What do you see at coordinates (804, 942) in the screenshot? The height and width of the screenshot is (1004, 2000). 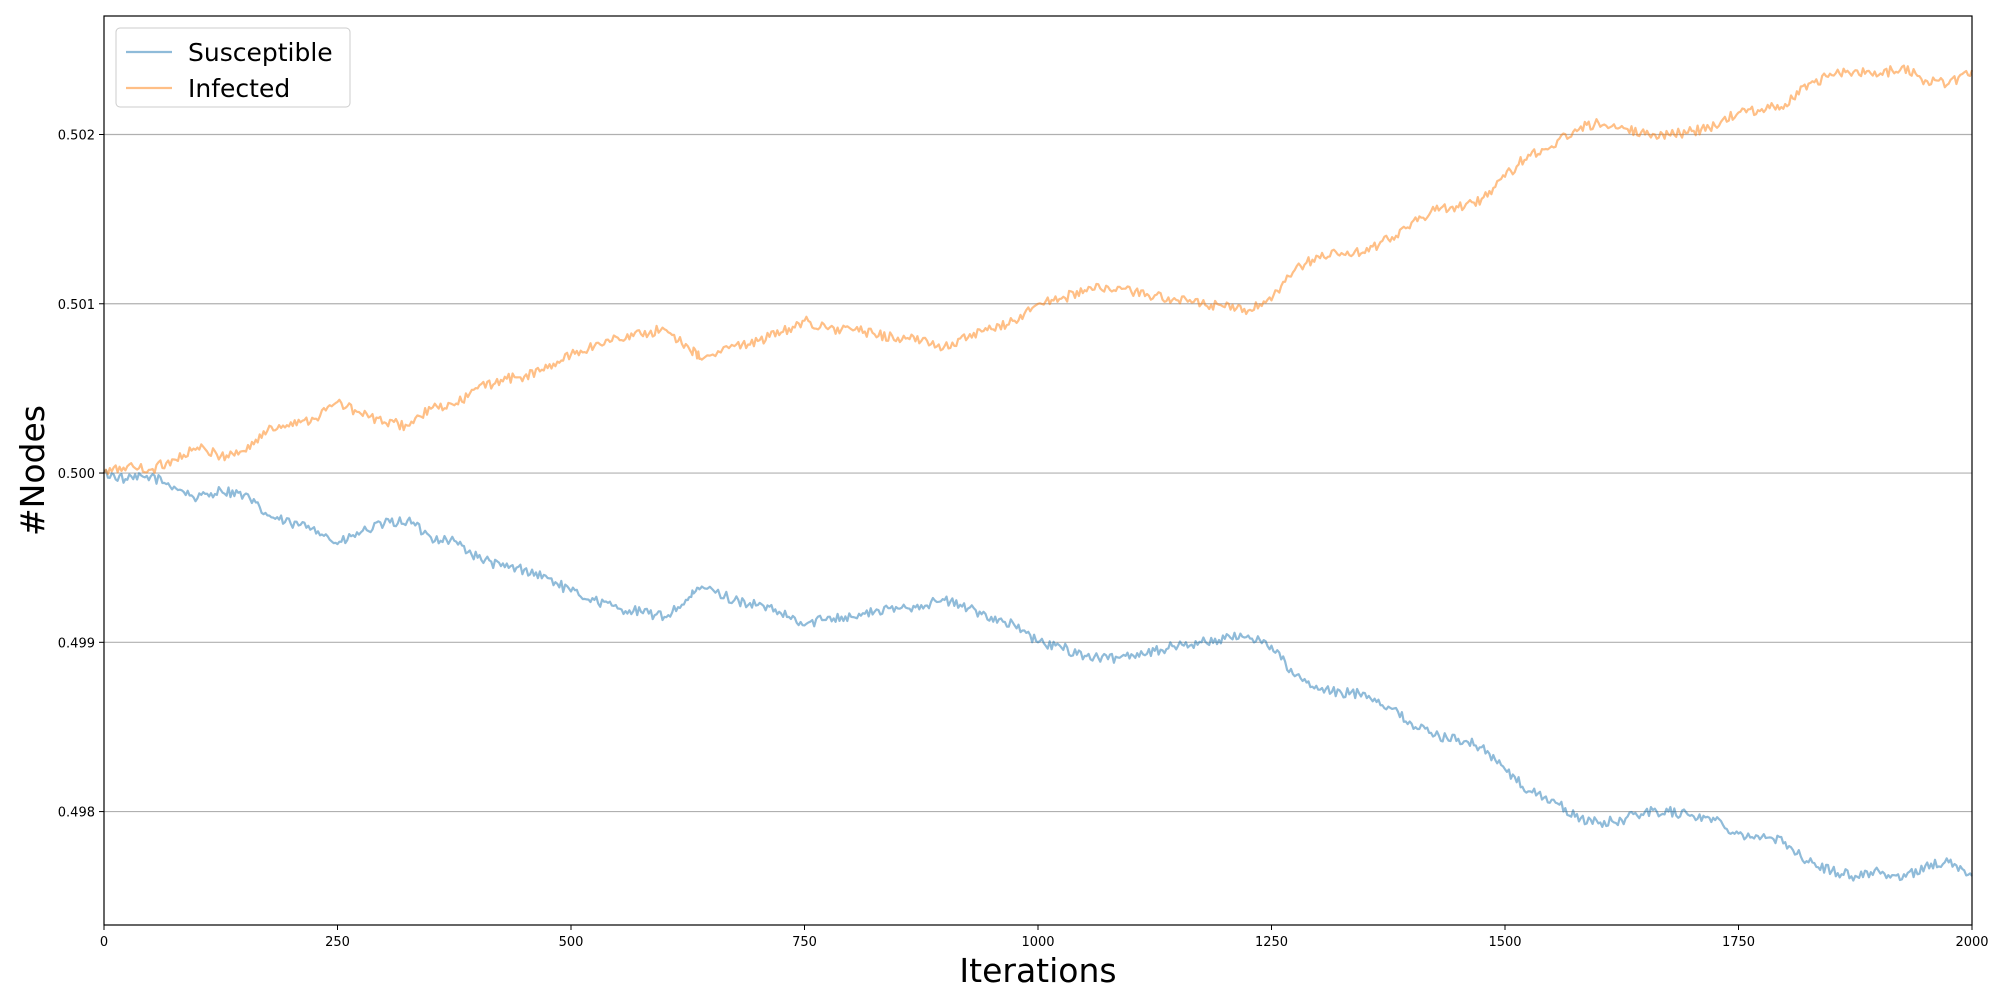 I see `x-tick-label: 750` at bounding box center [804, 942].